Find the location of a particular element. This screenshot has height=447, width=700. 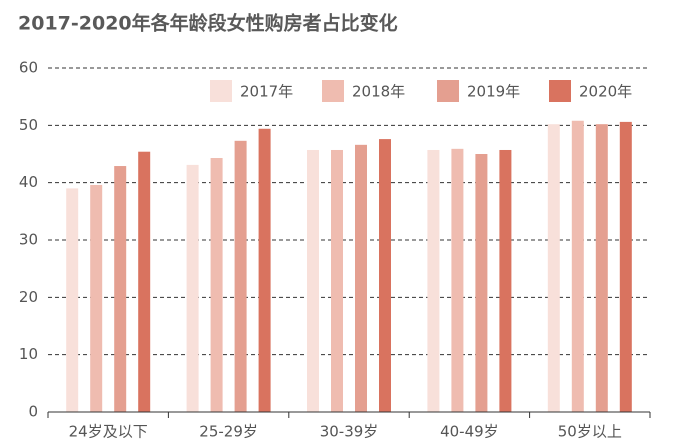

legend-label: 2017年 is located at coordinates (266, 92).